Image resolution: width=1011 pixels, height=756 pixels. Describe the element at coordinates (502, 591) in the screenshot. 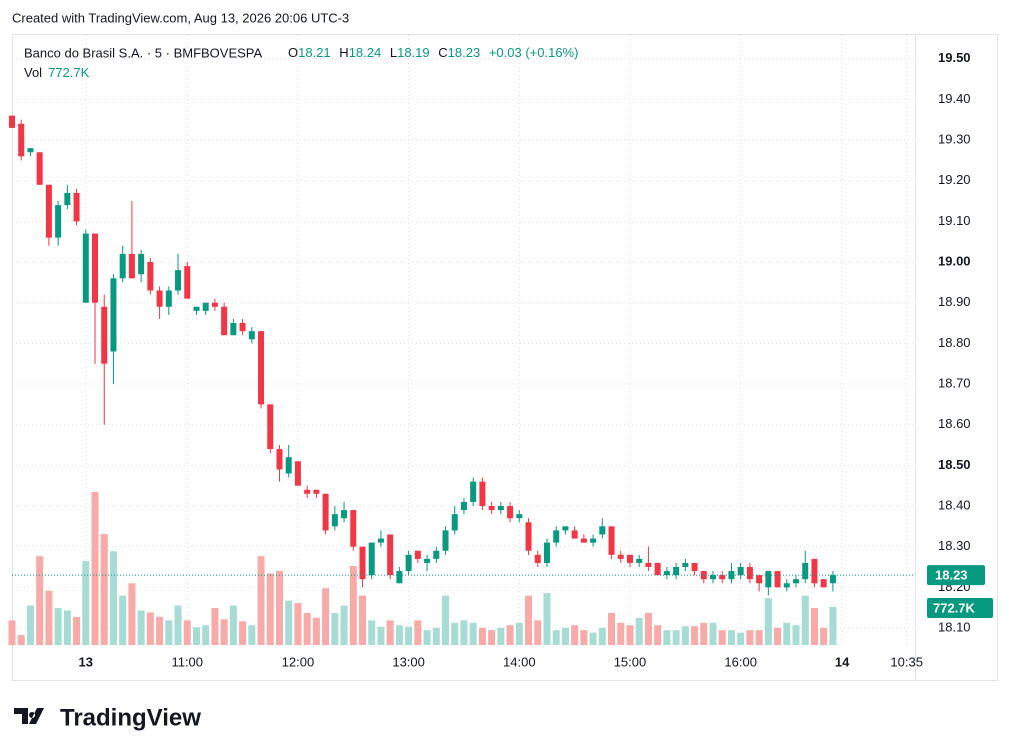

I see `overlay: 18.23 772.7K` at that location.